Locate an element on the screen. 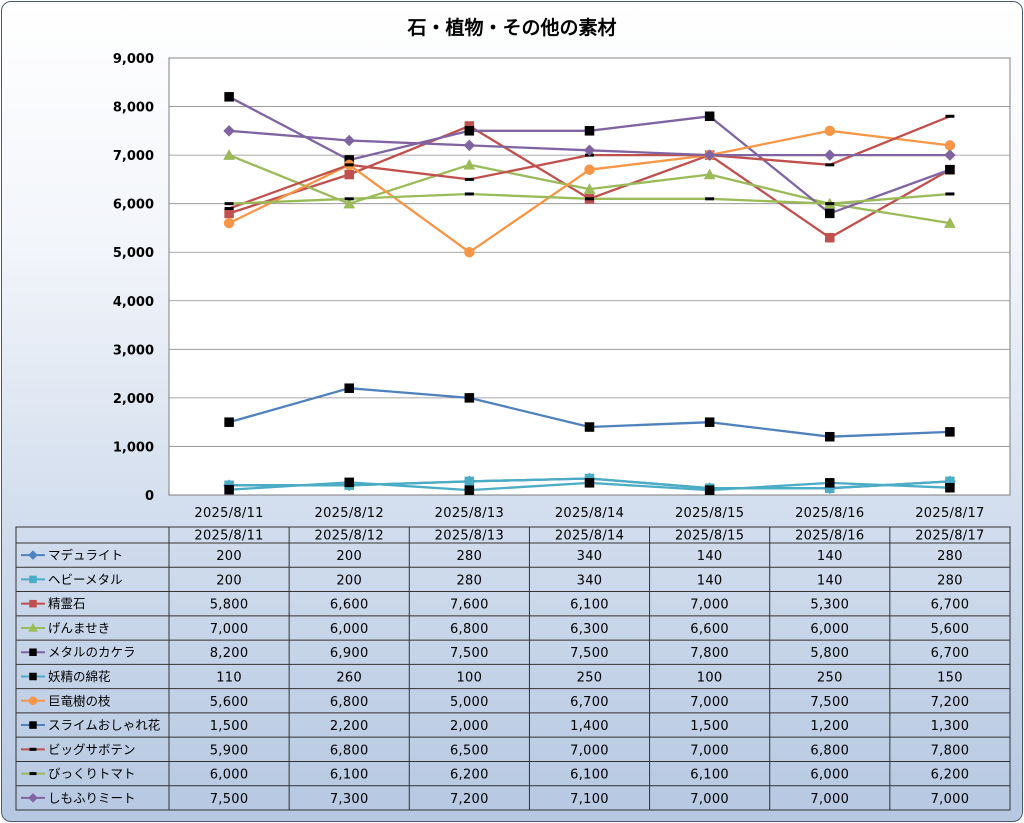 The image size is (1024, 823). table-cell: 7,200 is located at coordinates (950, 702).